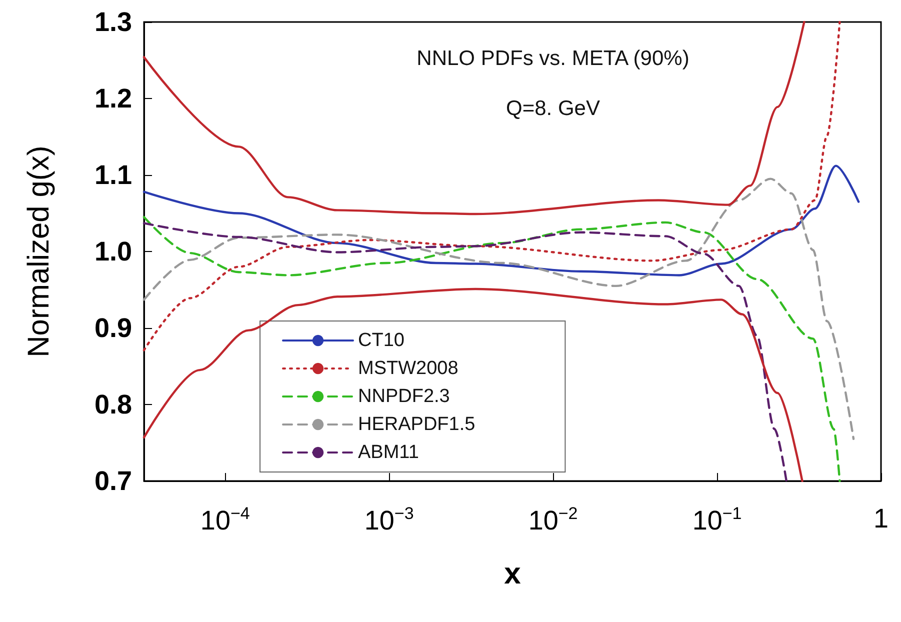  I want to click on y-tick-label: 0.8, so click(113, 405).